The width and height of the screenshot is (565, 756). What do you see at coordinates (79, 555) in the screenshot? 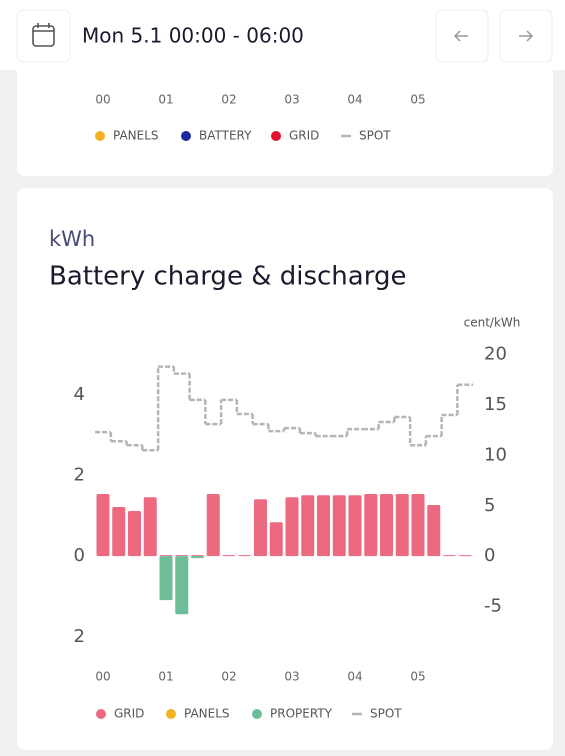
I see `y-tick-label: 0` at bounding box center [79, 555].